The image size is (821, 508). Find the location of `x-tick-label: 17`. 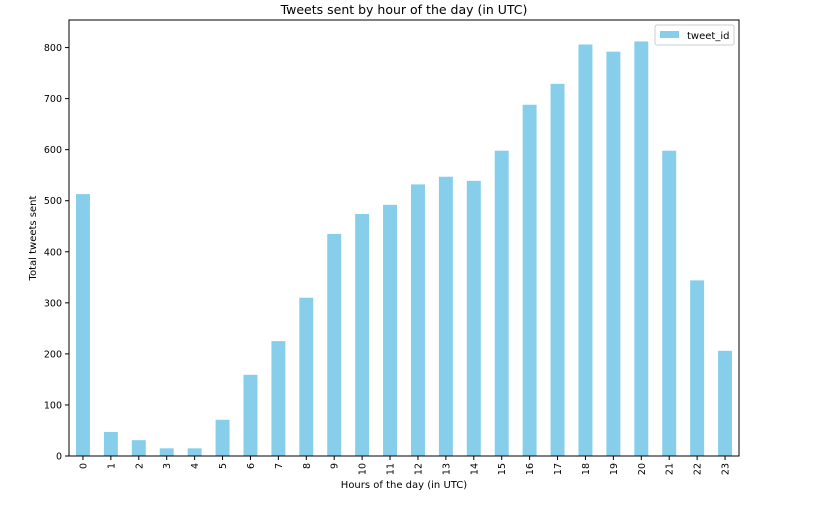

x-tick-label: 17 is located at coordinates (558, 469).